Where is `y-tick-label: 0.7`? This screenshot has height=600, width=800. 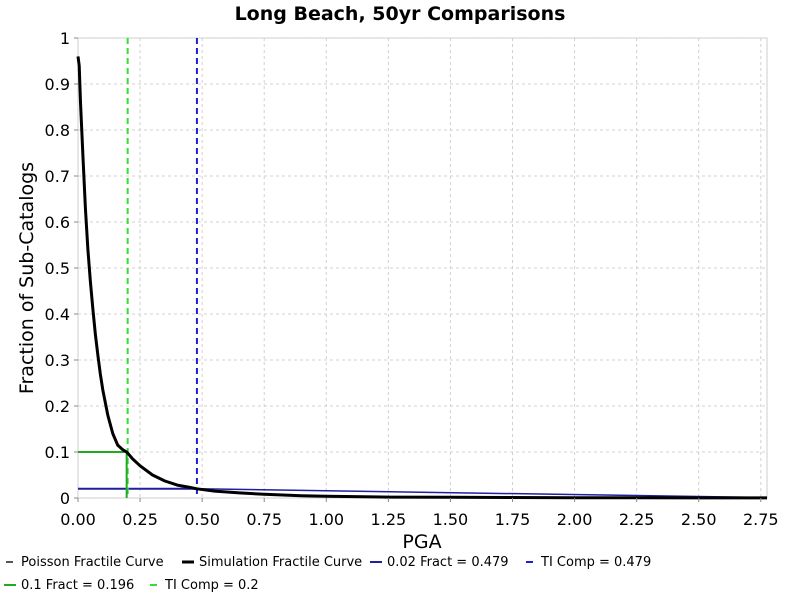
y-tick-label: 0.7 is located at coordinates (57, 176).